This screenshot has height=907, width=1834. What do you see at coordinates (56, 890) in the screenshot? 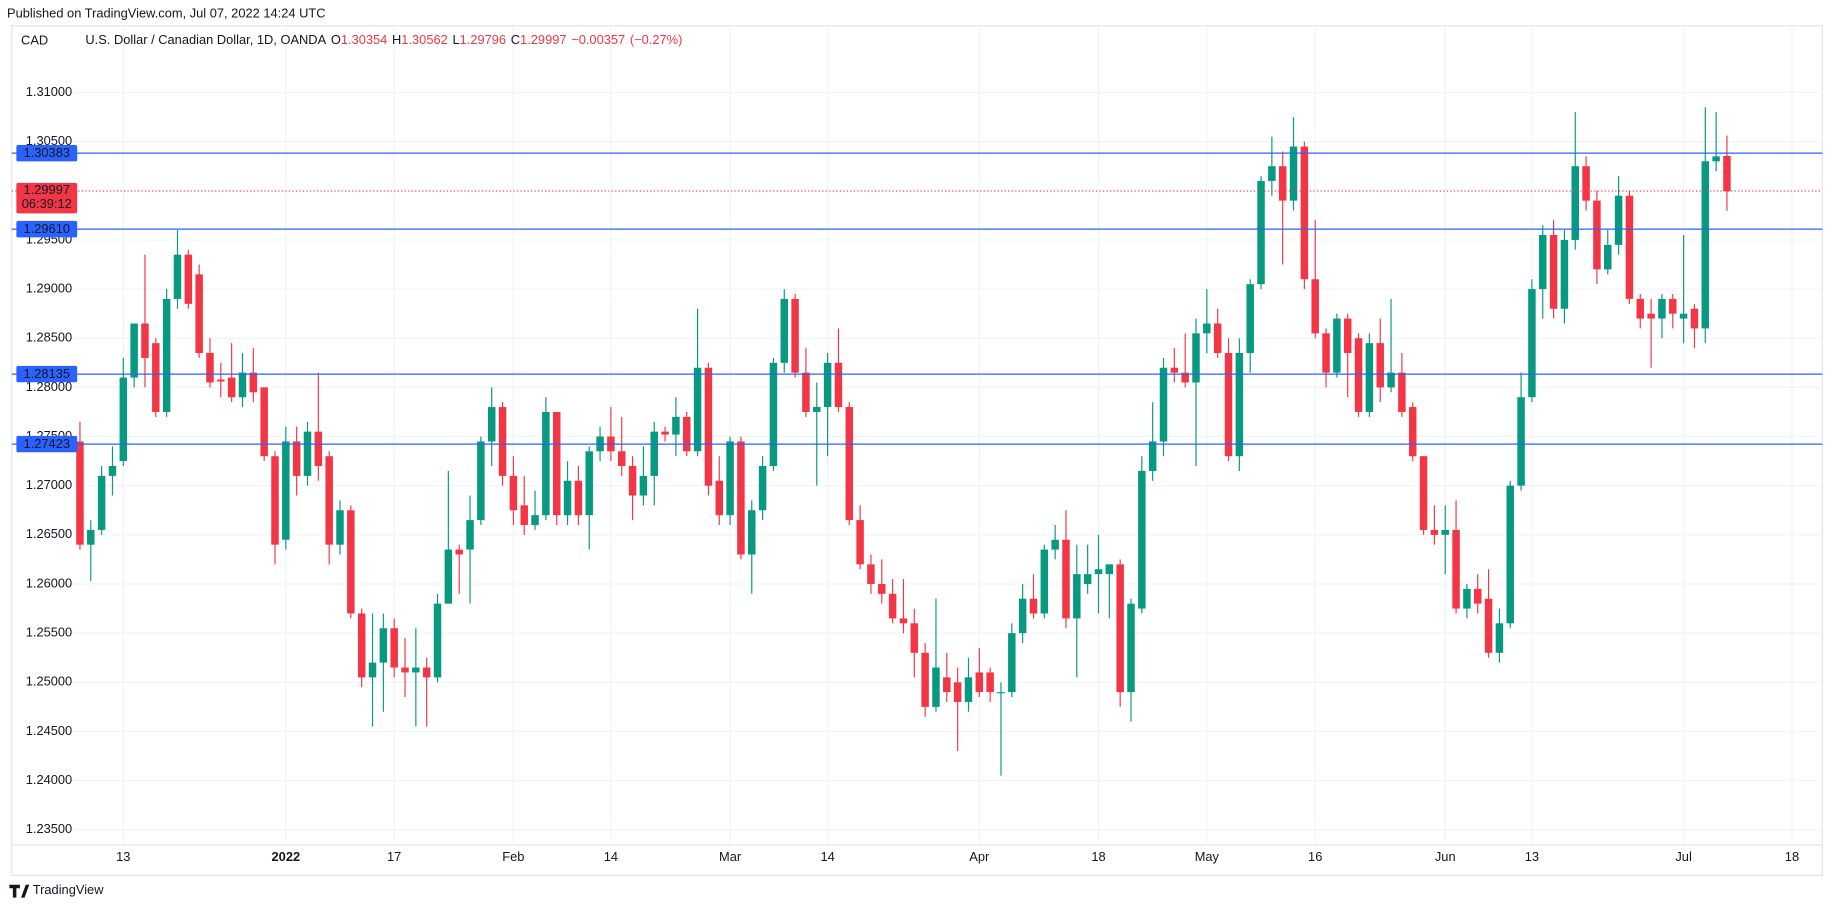
I see `tradingview-logo: TradingView` at bounding box center [56, 890].